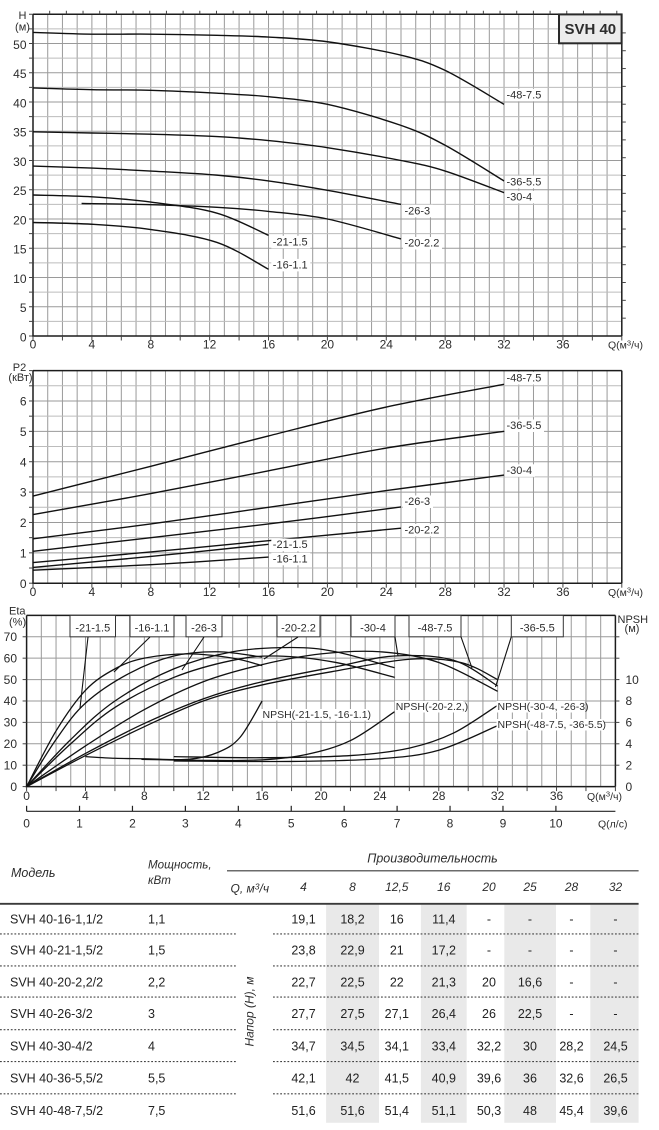  What do you see at coordinates (20, 250) in the screenshot?
I see `svg-text: 15` at bounding box center [20, 250].